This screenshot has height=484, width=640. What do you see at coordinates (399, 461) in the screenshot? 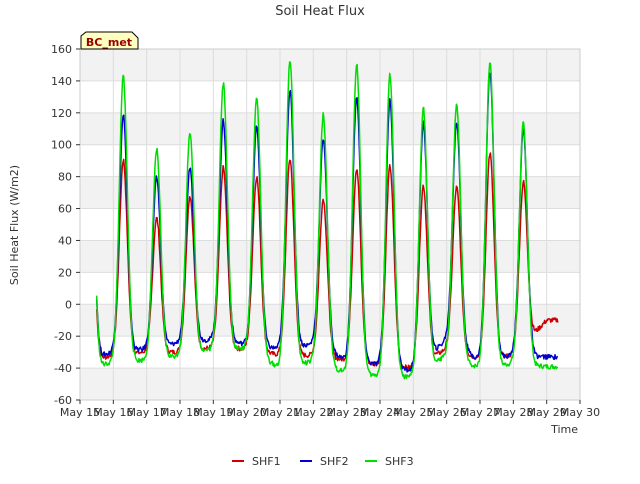
I see `legend-label: SHF3` at bounding box center [399, 461].